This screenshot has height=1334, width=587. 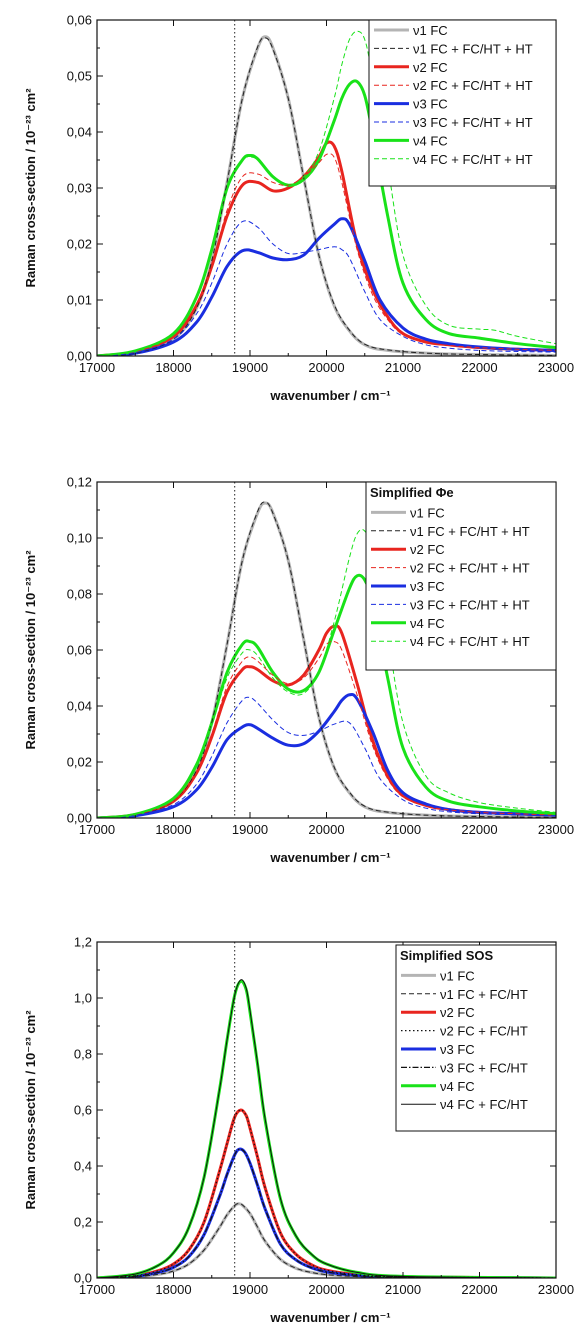 I want to click on legend-label-4: ν2 FC + FC/HT, so click(x=484, y=1031).